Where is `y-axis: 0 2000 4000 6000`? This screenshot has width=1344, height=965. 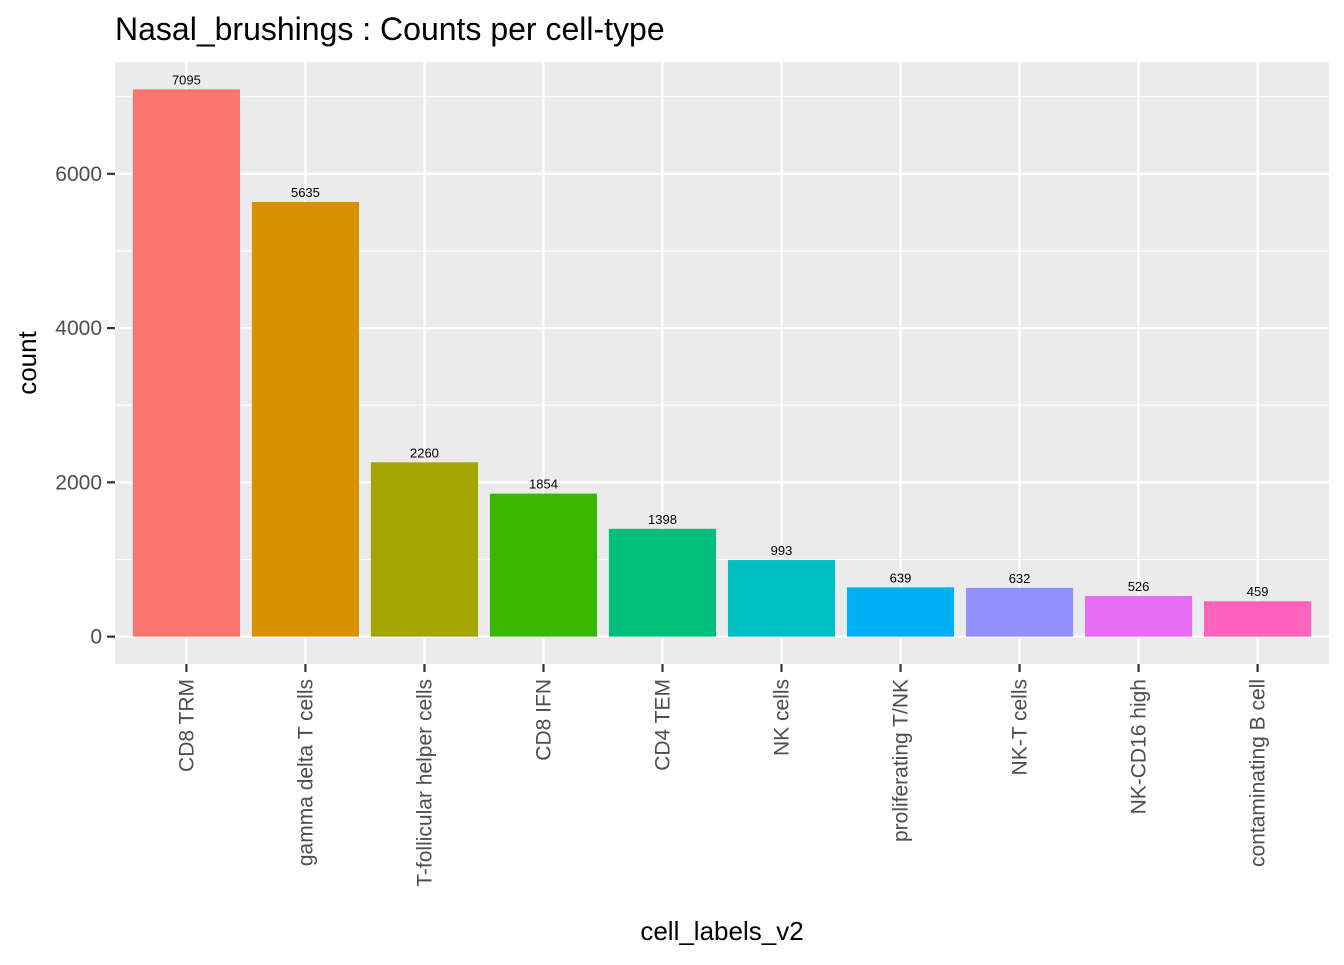 y-axis: 0 2000 4000 6000 is located at coordinates (85, 406).